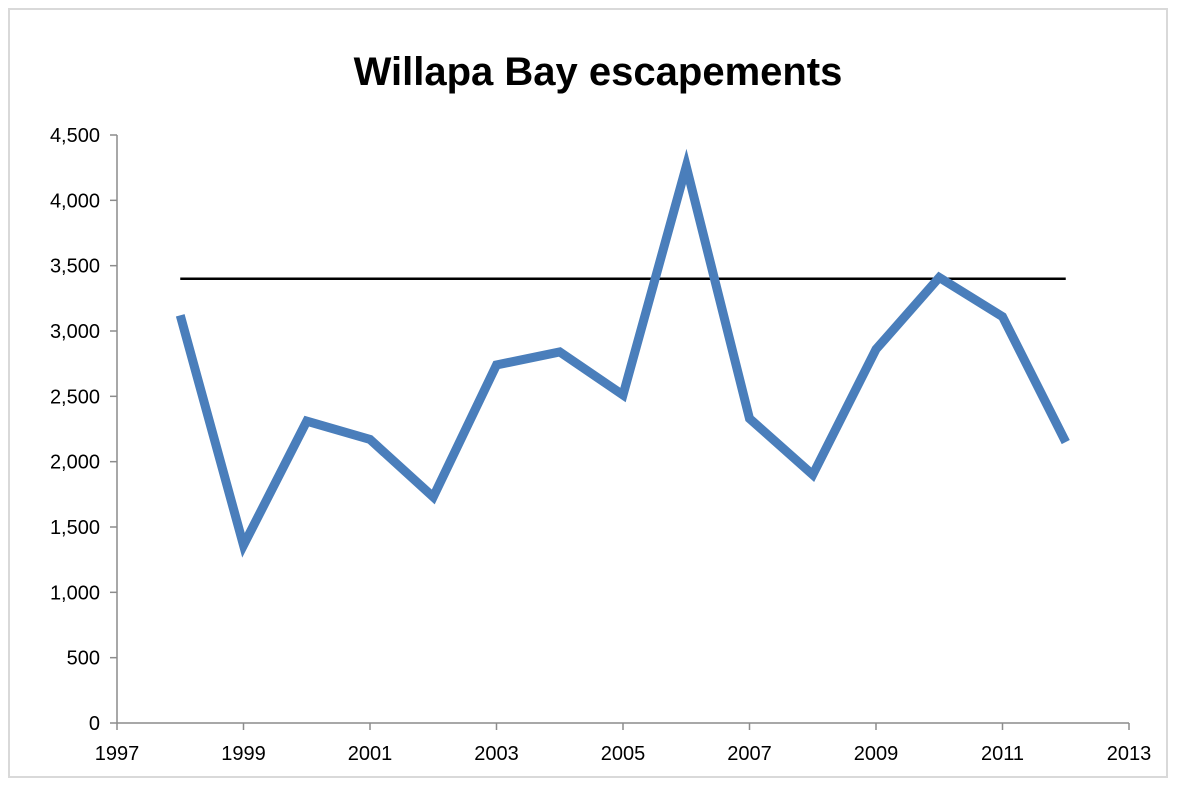  Describe the element at coordinates (75, 332) in the screenshot. I see `y-tick-label: 3,000` at that location.